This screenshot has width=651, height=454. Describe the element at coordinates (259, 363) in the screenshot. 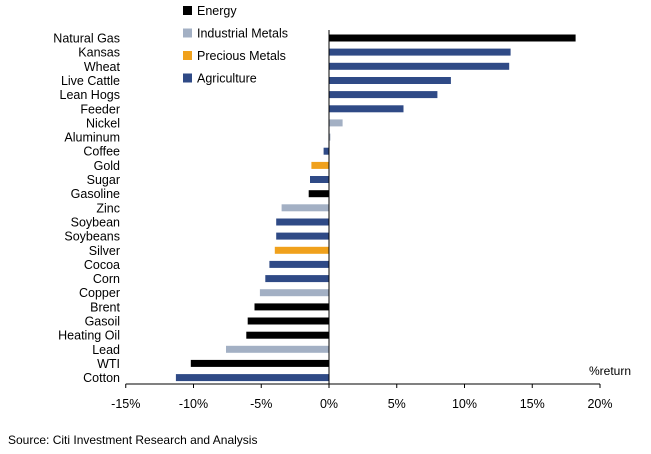

I see `bar-wti` at that location.